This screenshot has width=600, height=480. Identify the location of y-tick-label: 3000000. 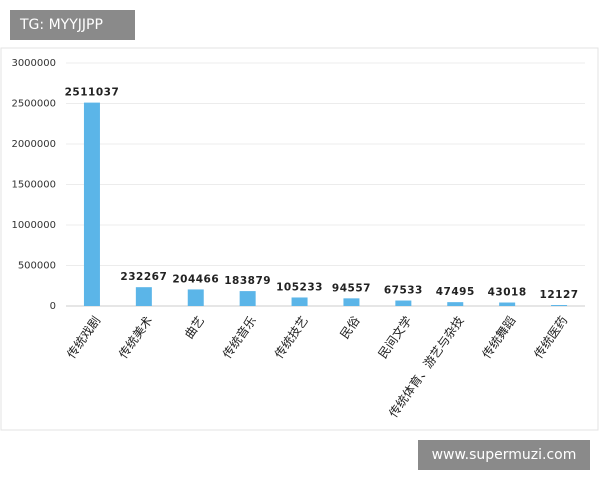
(33, 63).